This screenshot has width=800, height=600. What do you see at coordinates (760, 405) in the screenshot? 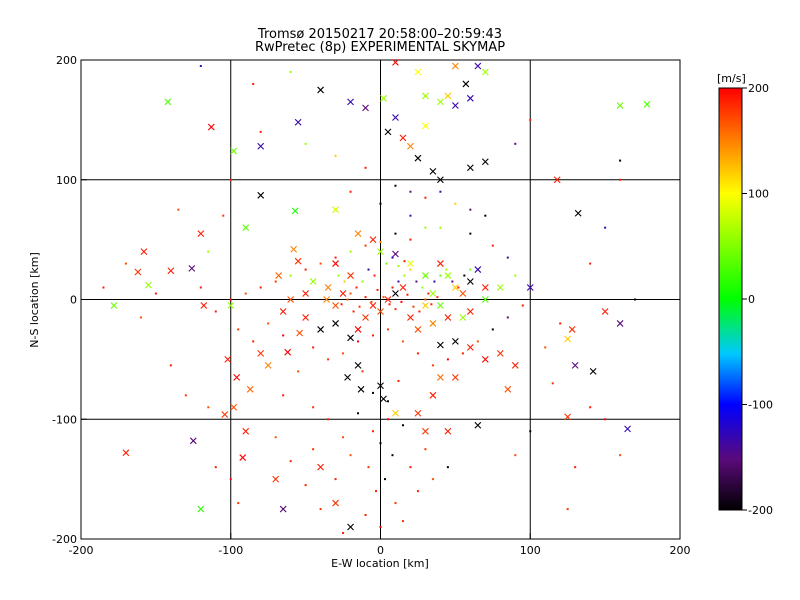
I see `colorbar-tick-label: -100` at bounding box center [760, 405].